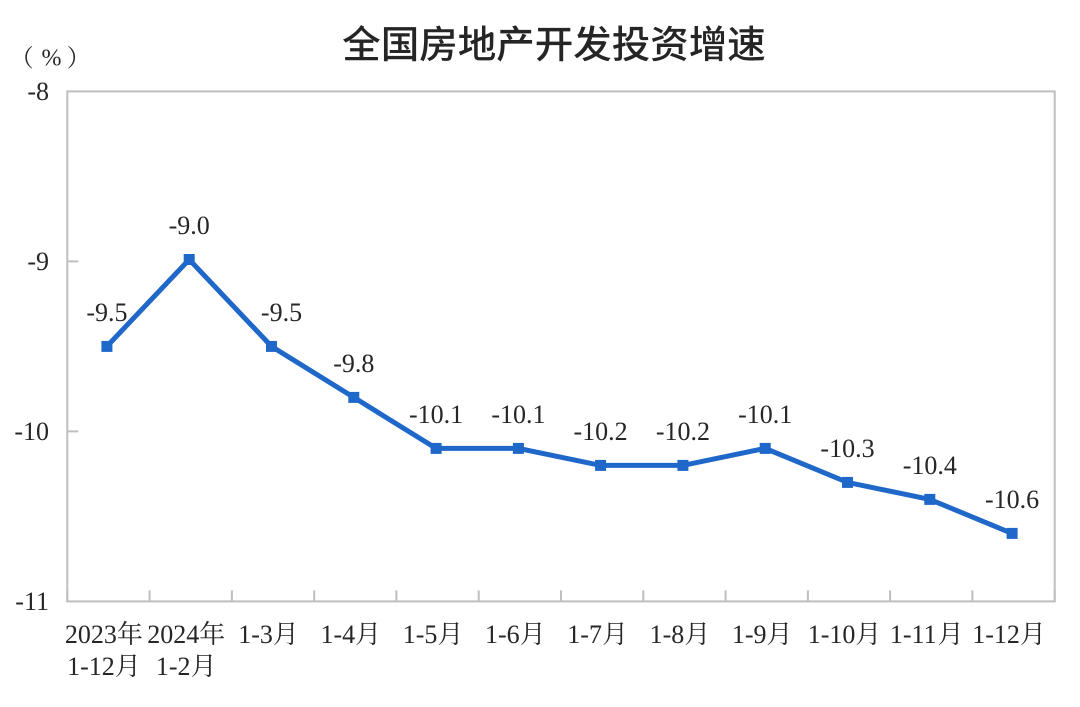 The height and width of the screenshot is (707, 1080). Describe the element at coordinates (255, 634) in the screenshot. I see `svg-text: 1-3` at that location.